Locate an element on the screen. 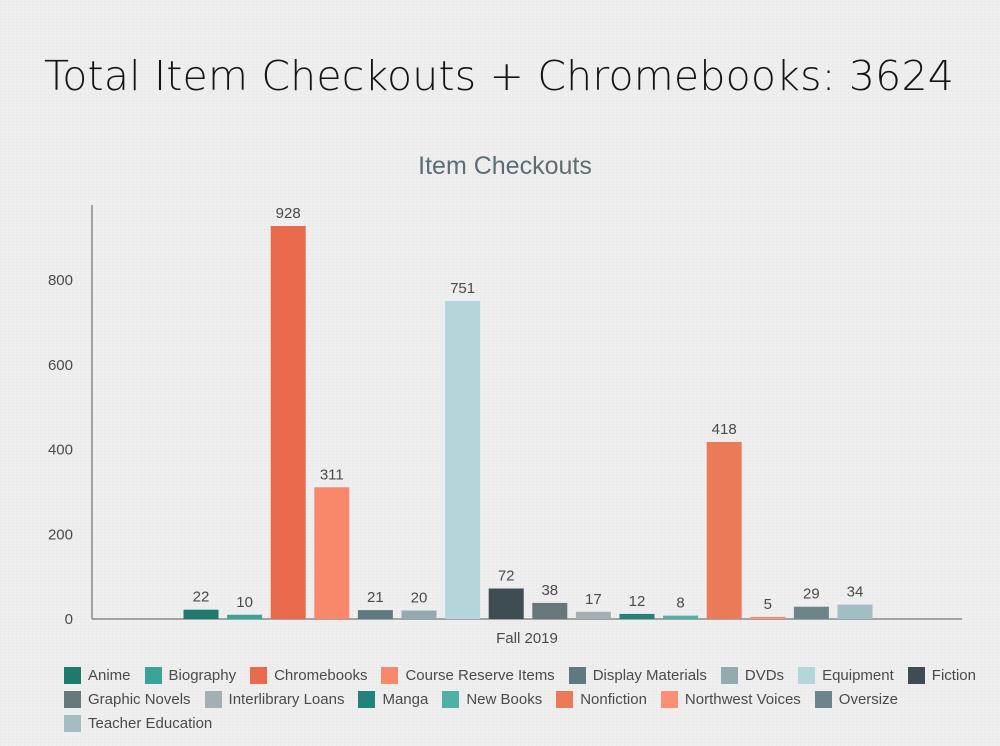  legend-label: DVDs is located at coordinates (764, 675).